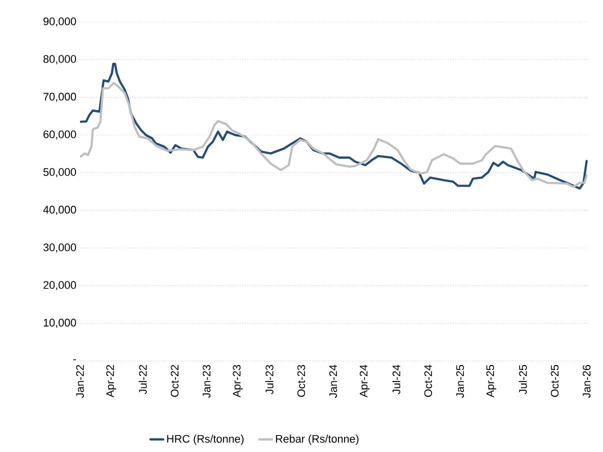 The width and height of the screenshot is (603, 452). What do you see at coordinates (522, 379) in the screenshot?
I see `x-tick-label: Jul-25` at bounding box center [522, 379].